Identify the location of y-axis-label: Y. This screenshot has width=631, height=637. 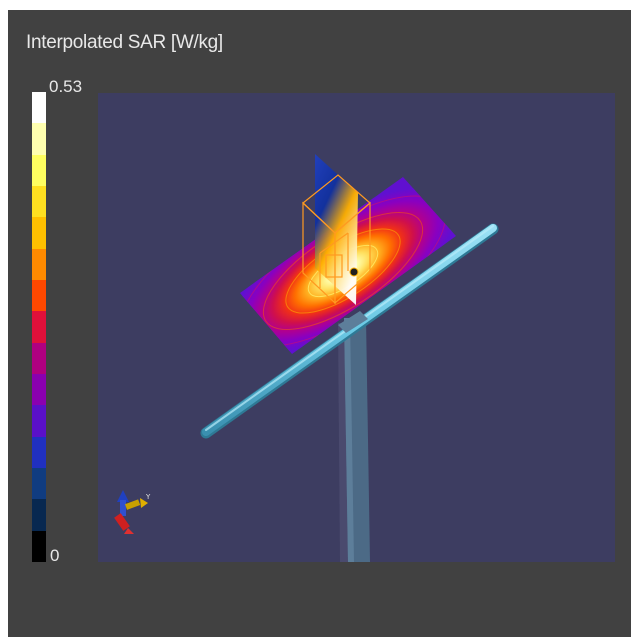
(148, 497).